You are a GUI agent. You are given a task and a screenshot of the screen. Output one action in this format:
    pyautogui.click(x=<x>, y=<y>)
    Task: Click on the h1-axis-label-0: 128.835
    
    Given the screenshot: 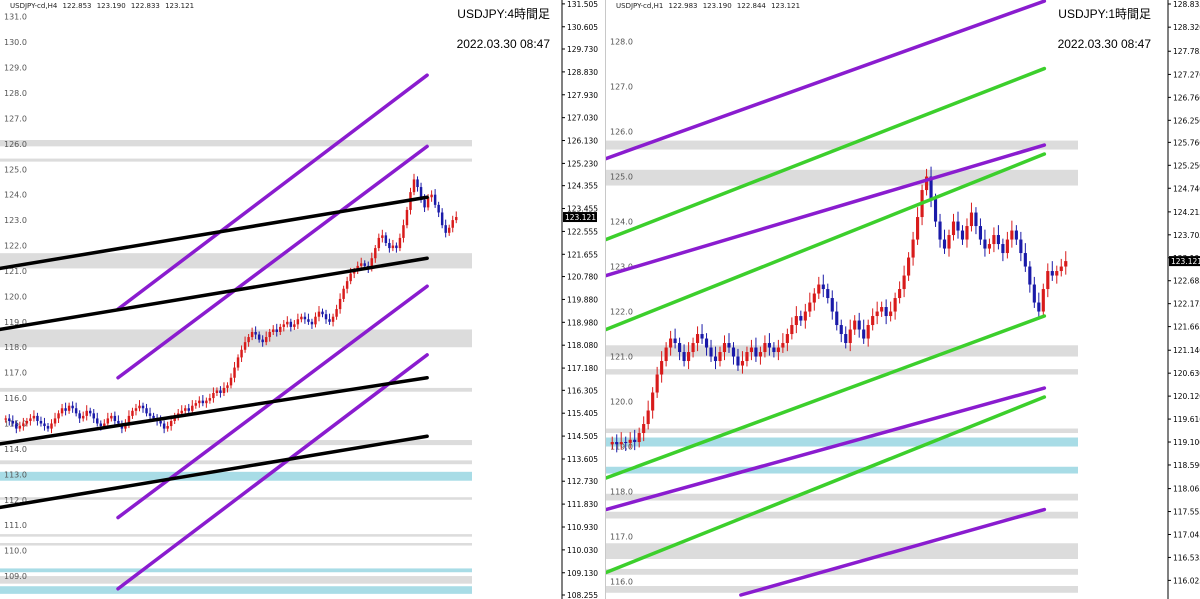 What is the action you would take?
    pyautogui.click(x=1186, y=4)
    